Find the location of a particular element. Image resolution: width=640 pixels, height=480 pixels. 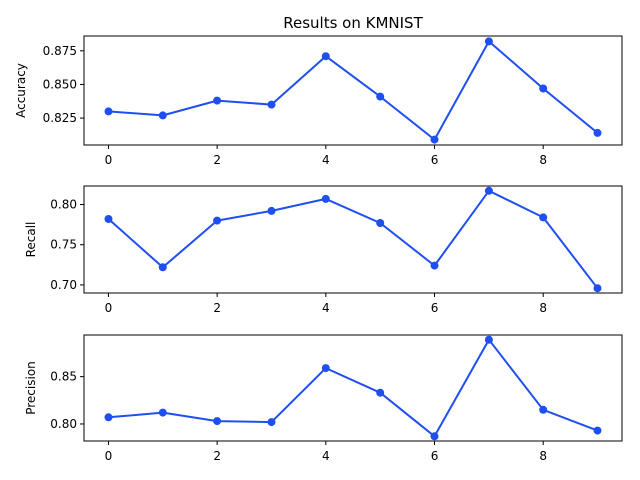

y-tick-label: 0.85 is located at coordinates (63, 377).